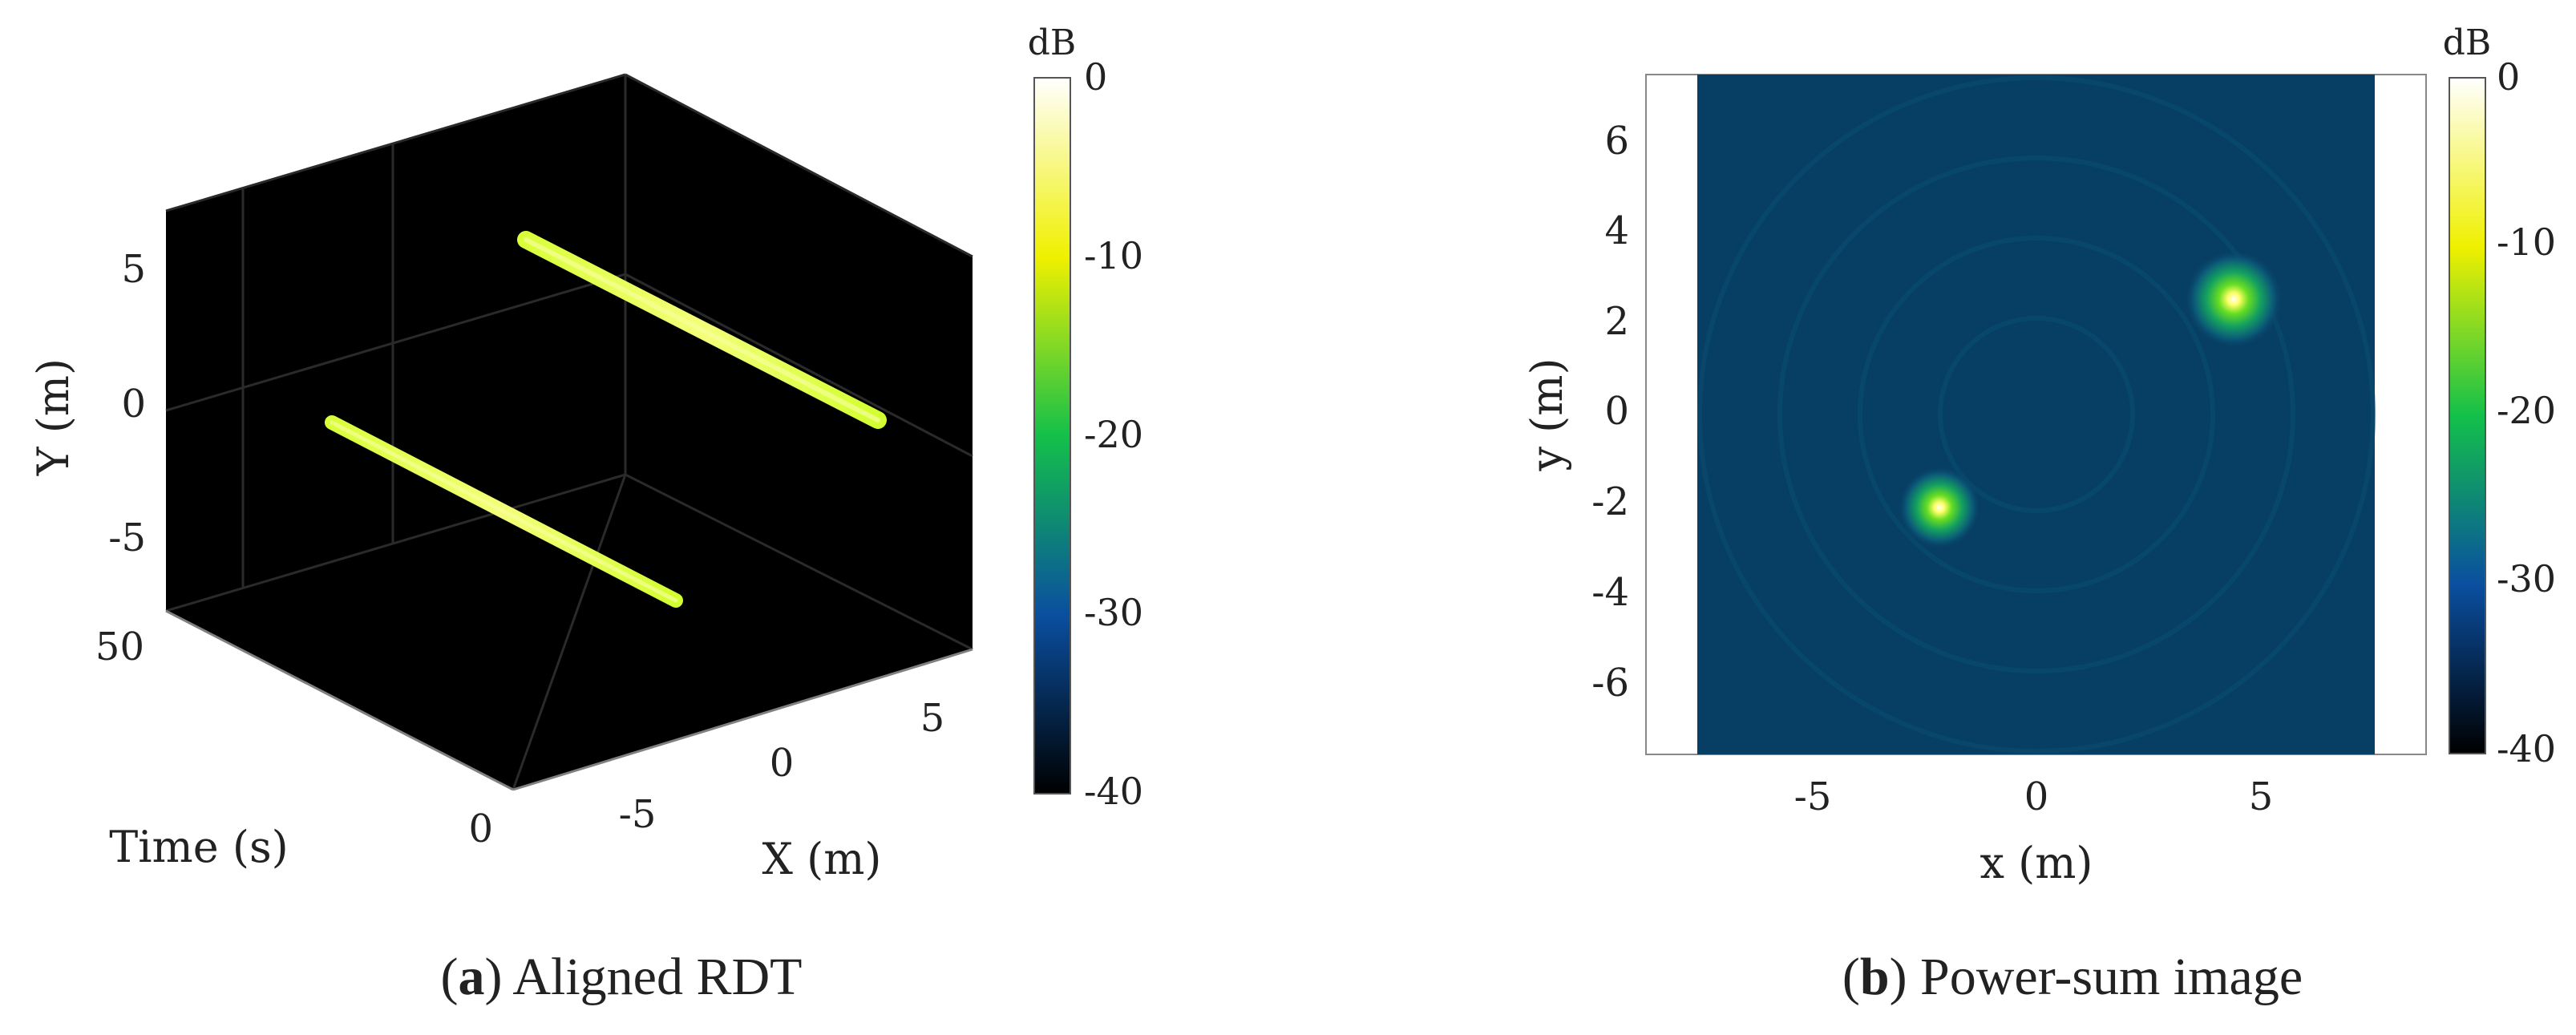 This screenshot has width=2576, height=1035. I want to click on panel-b-xtick: -5, so click(1813, 797).